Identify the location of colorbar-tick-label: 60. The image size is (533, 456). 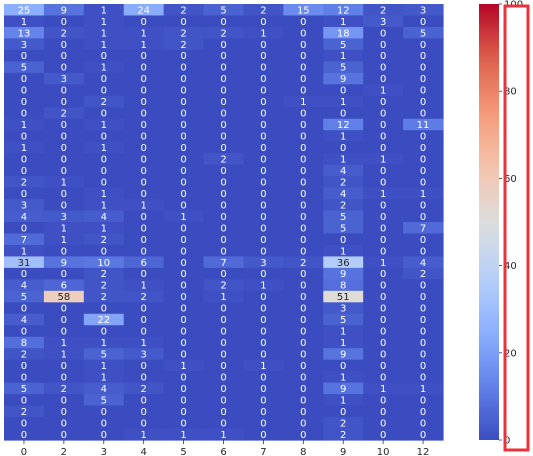
(510, 179).